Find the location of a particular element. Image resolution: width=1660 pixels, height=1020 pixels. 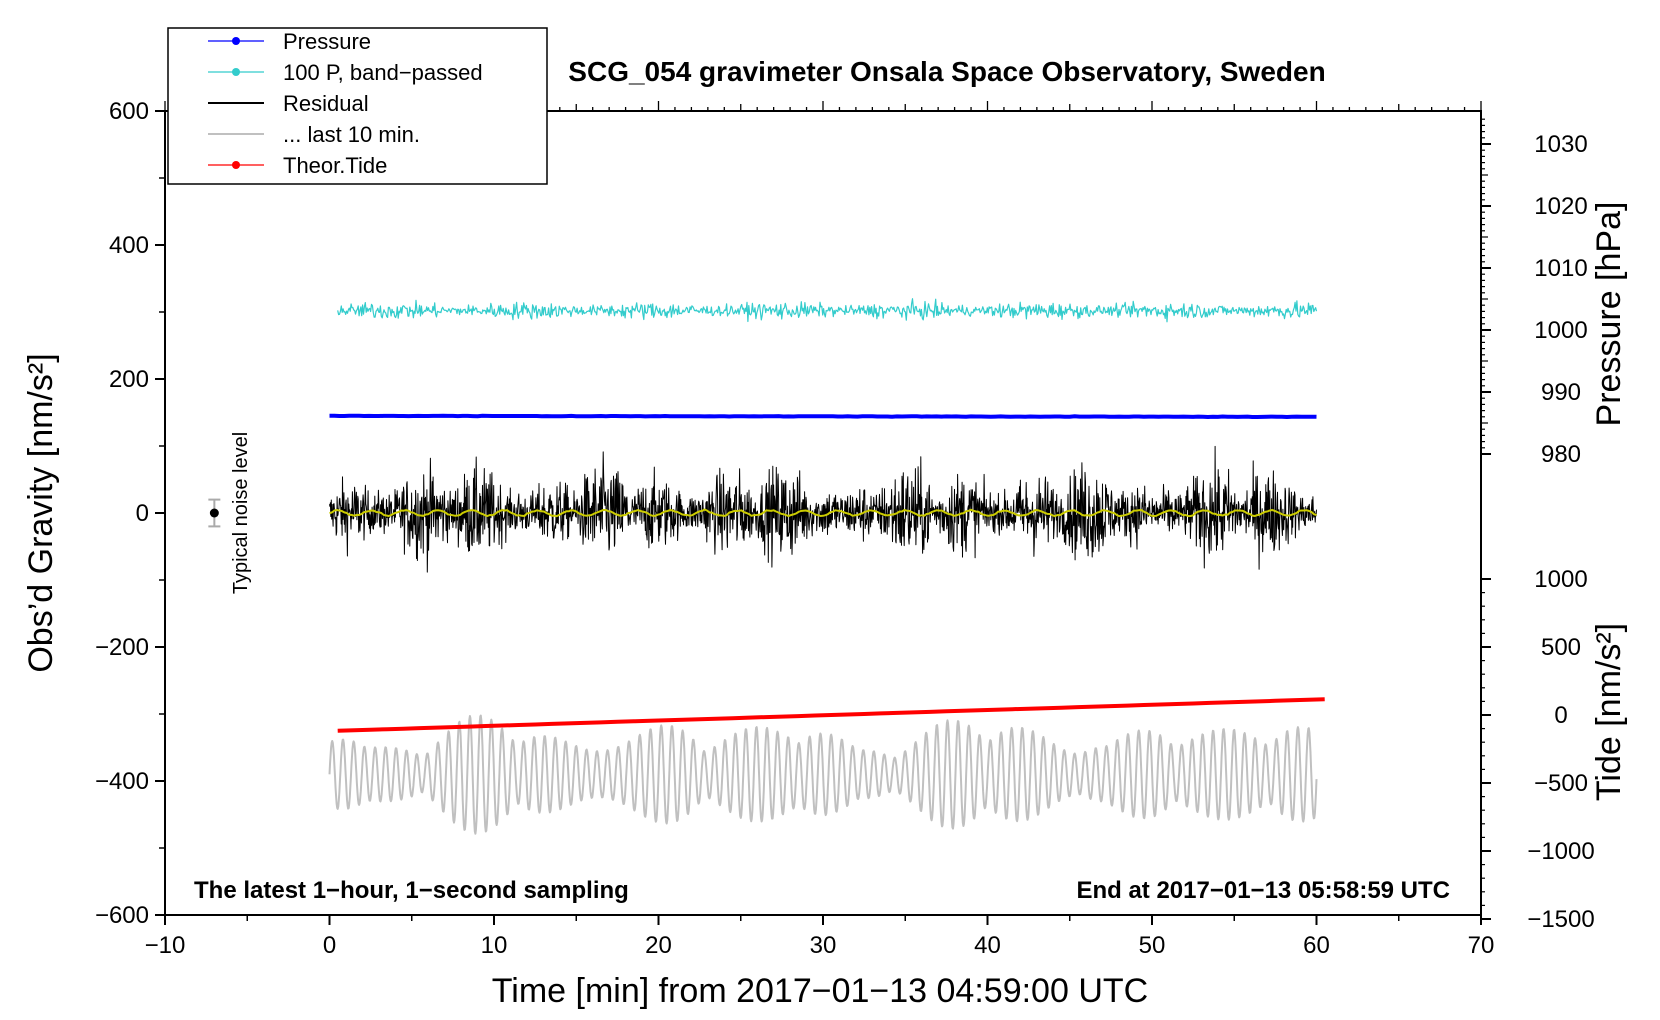

noise-point is located at coordinates (214, 513).